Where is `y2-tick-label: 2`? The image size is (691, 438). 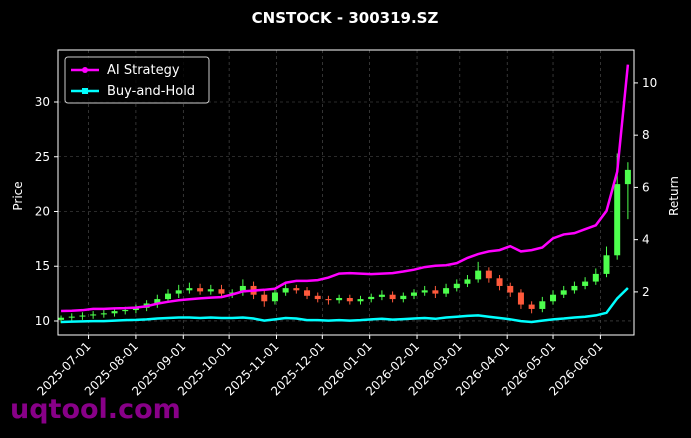 y2-tick-label: 2 is located at coordinates (646, 292).